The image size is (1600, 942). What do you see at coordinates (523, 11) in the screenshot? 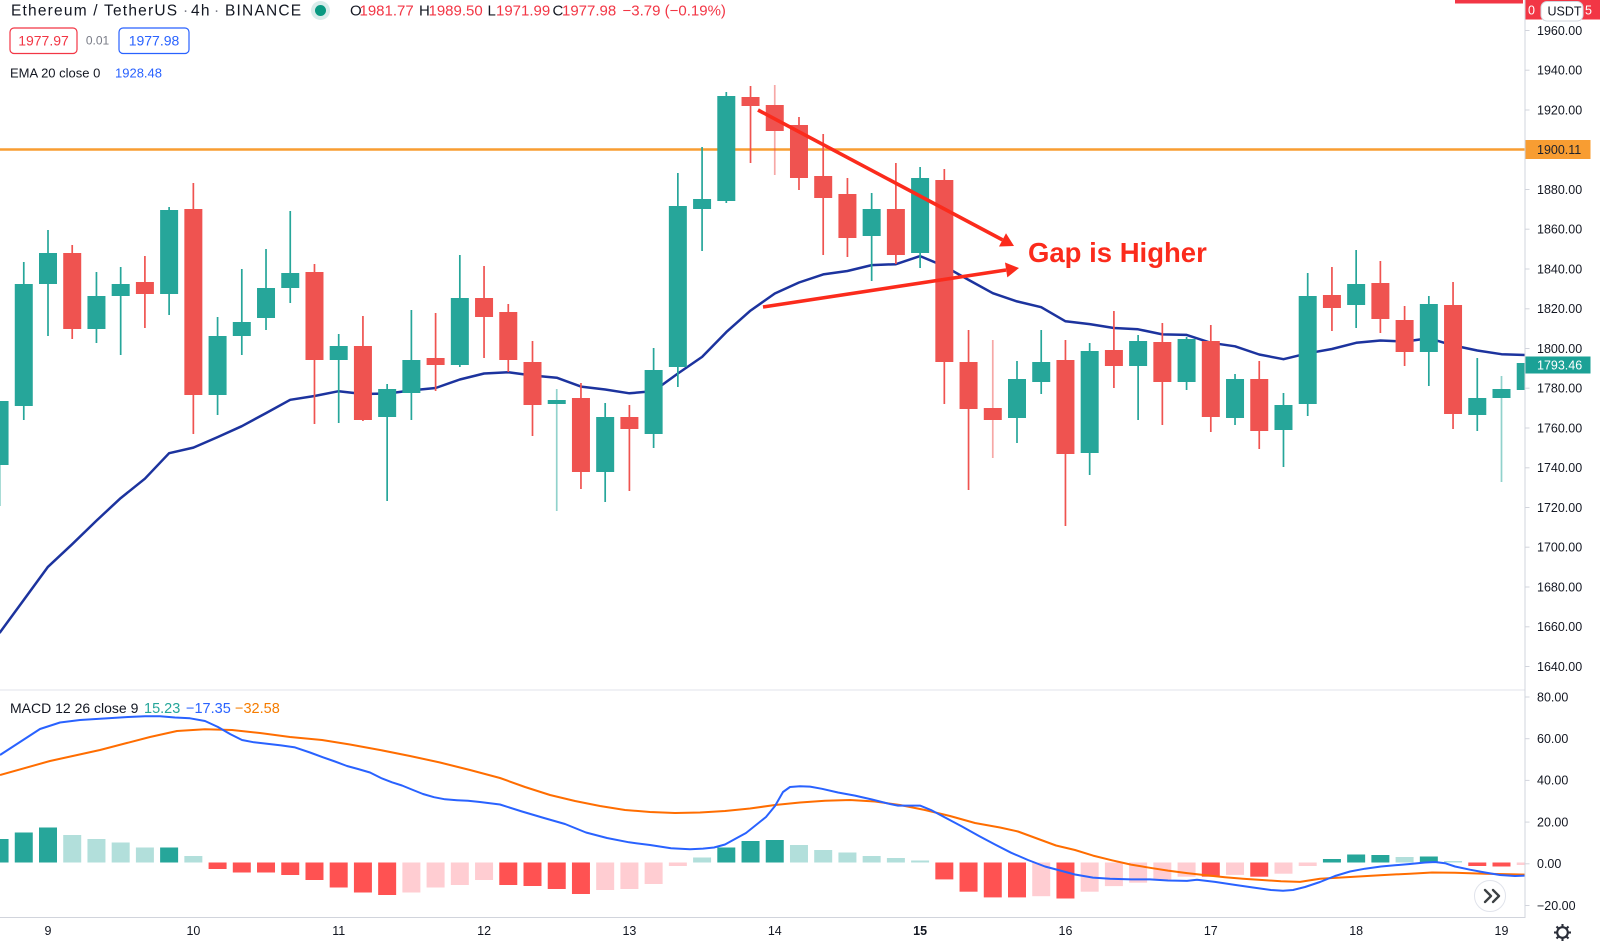
I see `svg-text: 1971.99` at bounding box center [523, 11].